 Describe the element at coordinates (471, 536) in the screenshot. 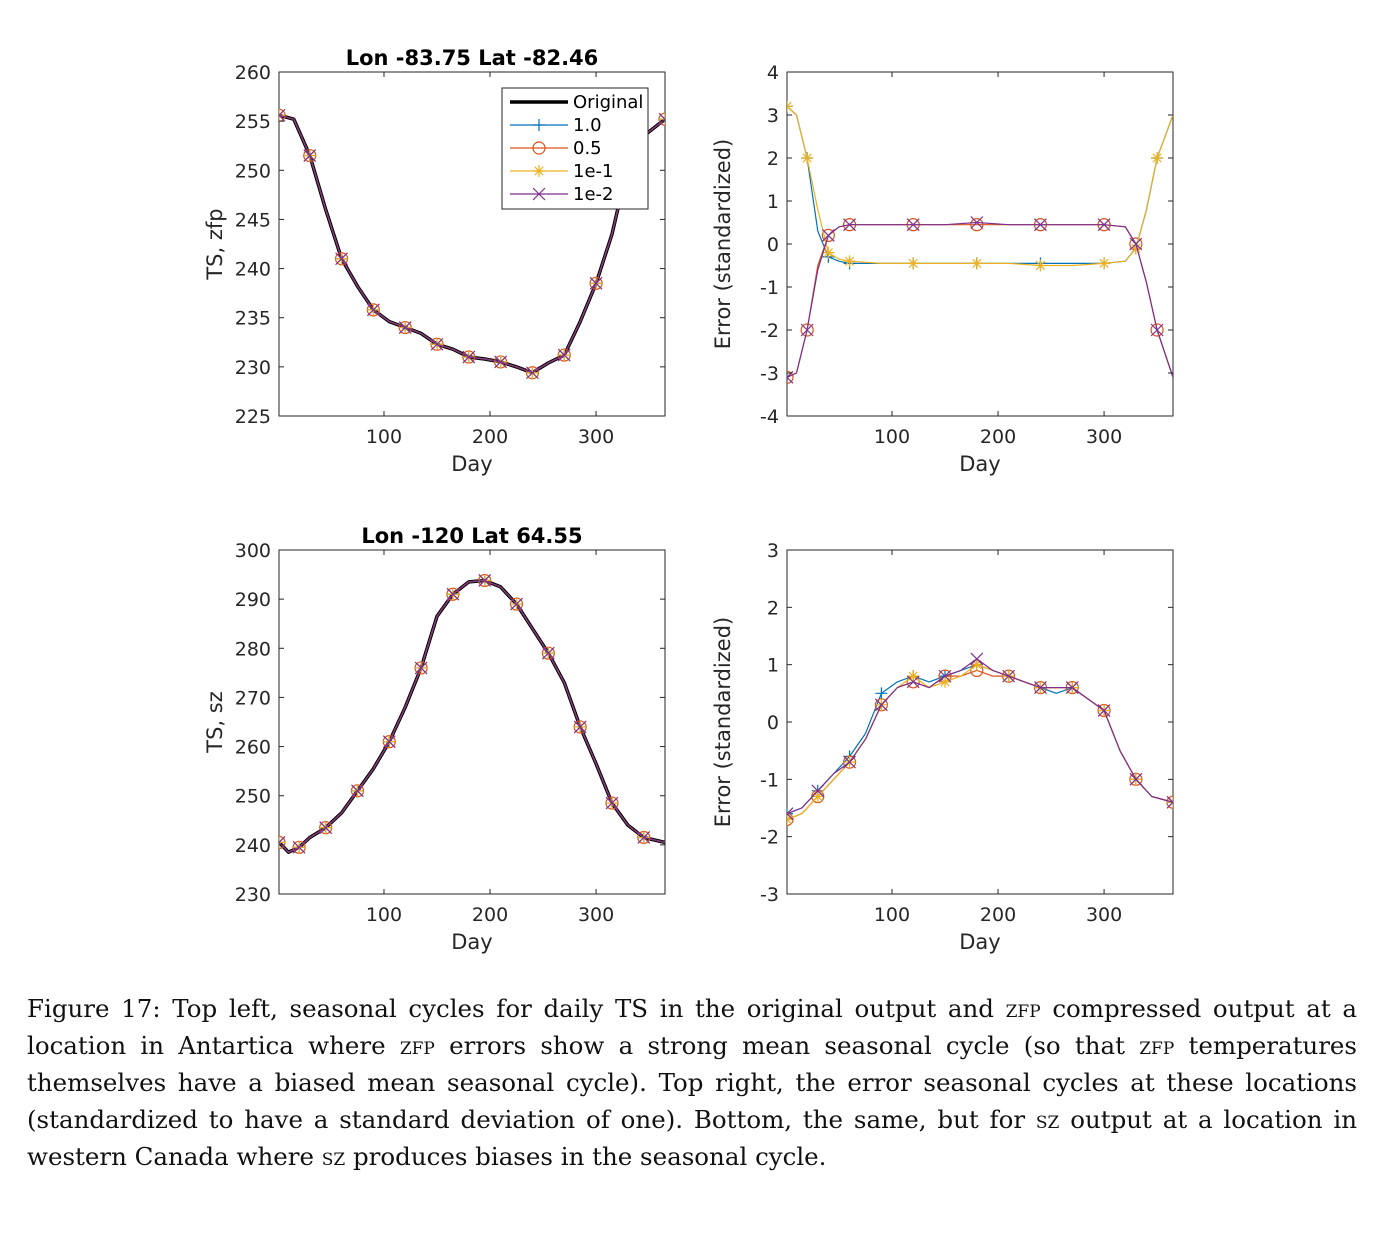

I see `panel-title: Lon -120 Lat 64.55` at that location.